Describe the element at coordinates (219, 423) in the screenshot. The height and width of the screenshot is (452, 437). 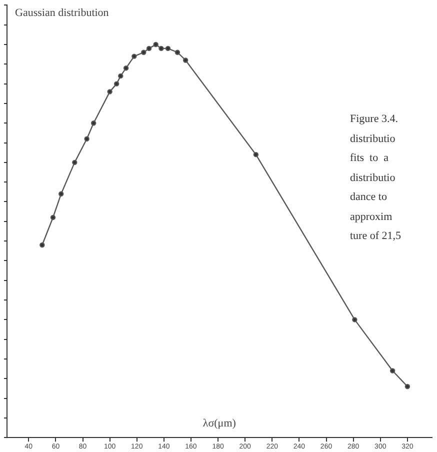
I see `x-axis-title: λσ(μm)` at that location.